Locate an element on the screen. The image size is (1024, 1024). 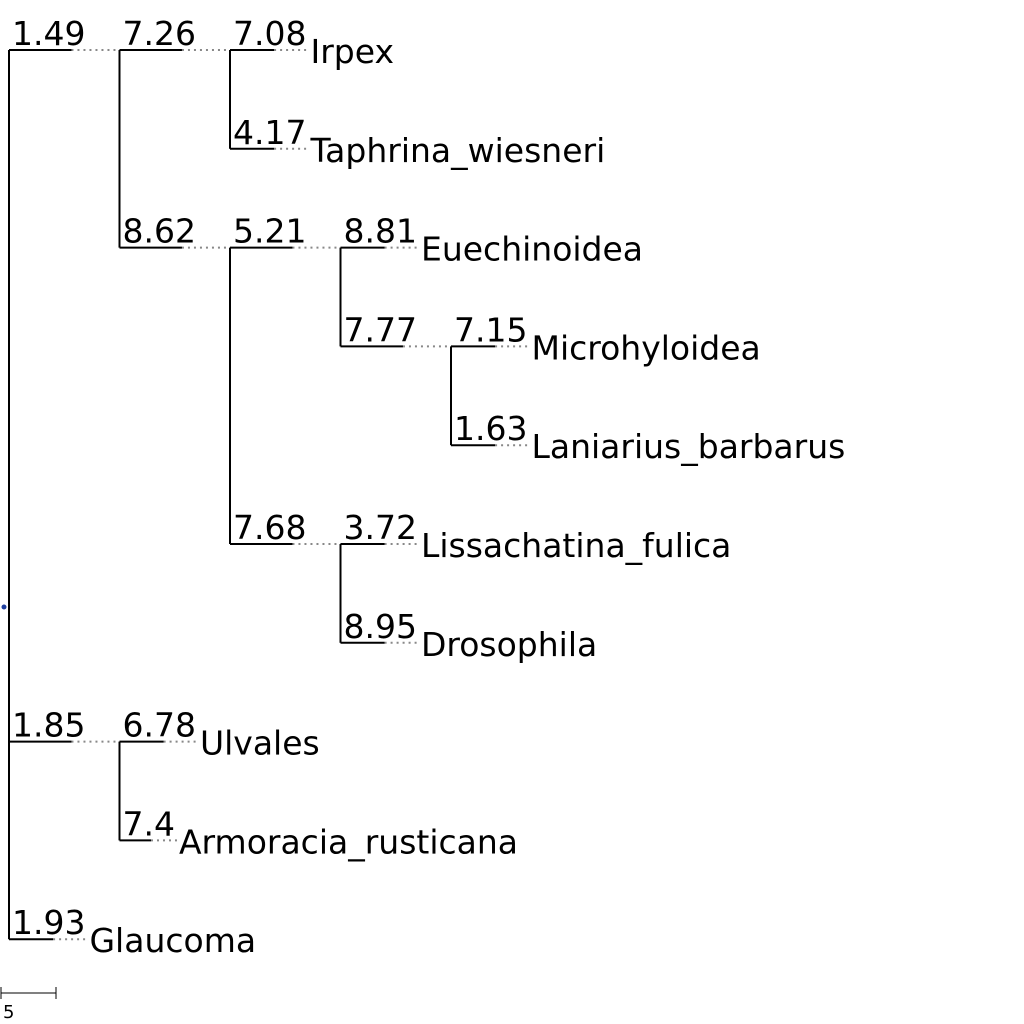
branch-label-0-1-0-1: 7.77 is located at coordinates (380, 329).